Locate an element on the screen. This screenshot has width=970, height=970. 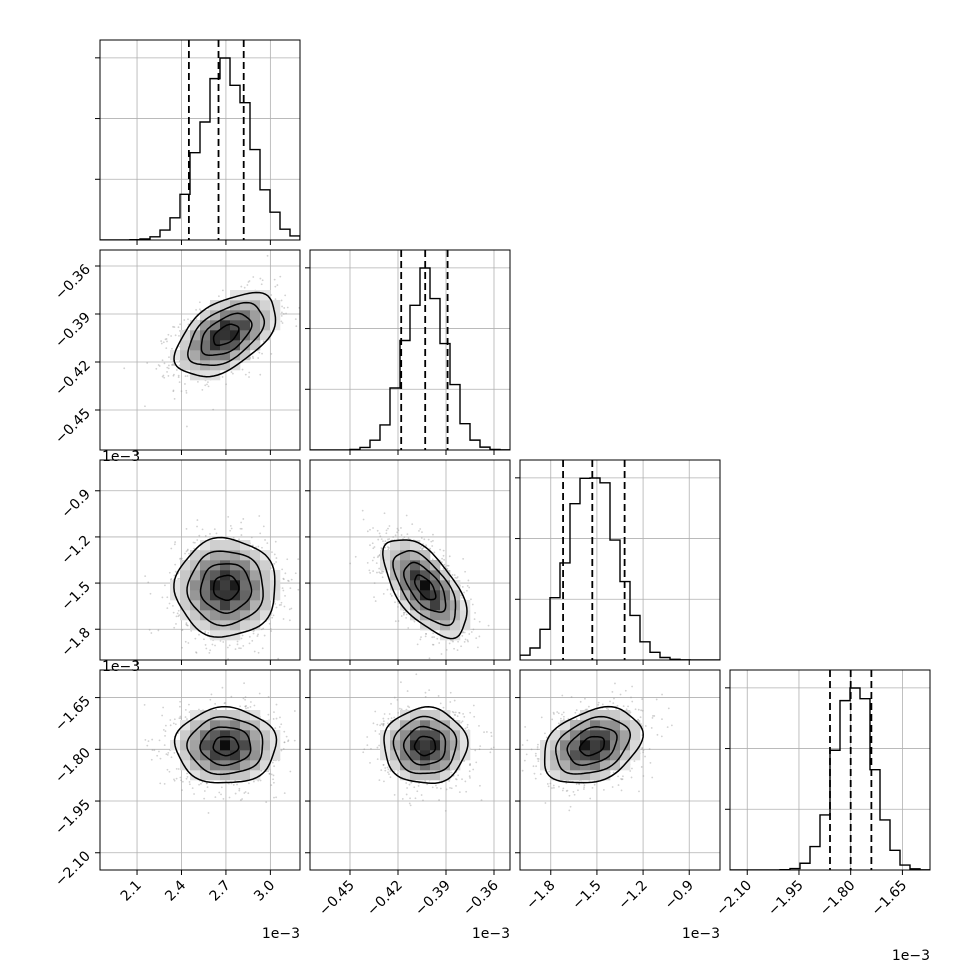
y-tick-label: −0.39 is located at coordinates (73, 331).